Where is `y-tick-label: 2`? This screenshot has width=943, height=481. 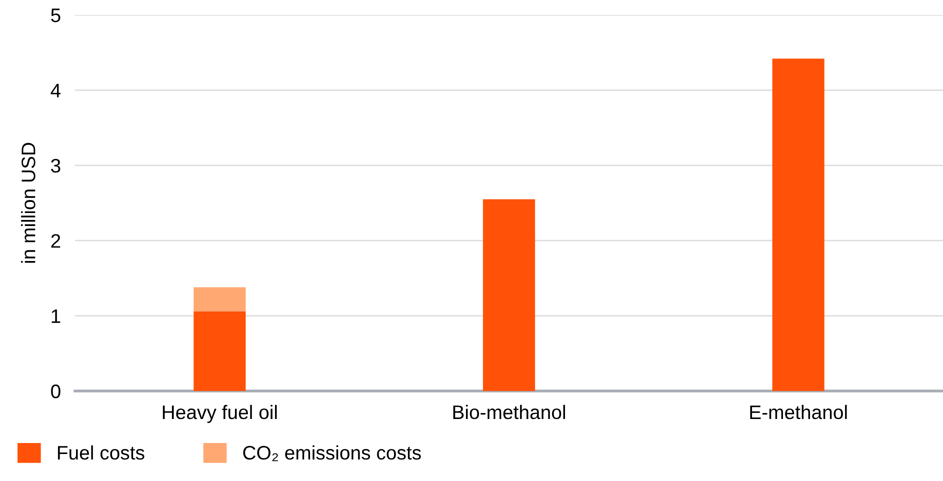
y-tick-label: 2 is located at coordinates (55, 241).